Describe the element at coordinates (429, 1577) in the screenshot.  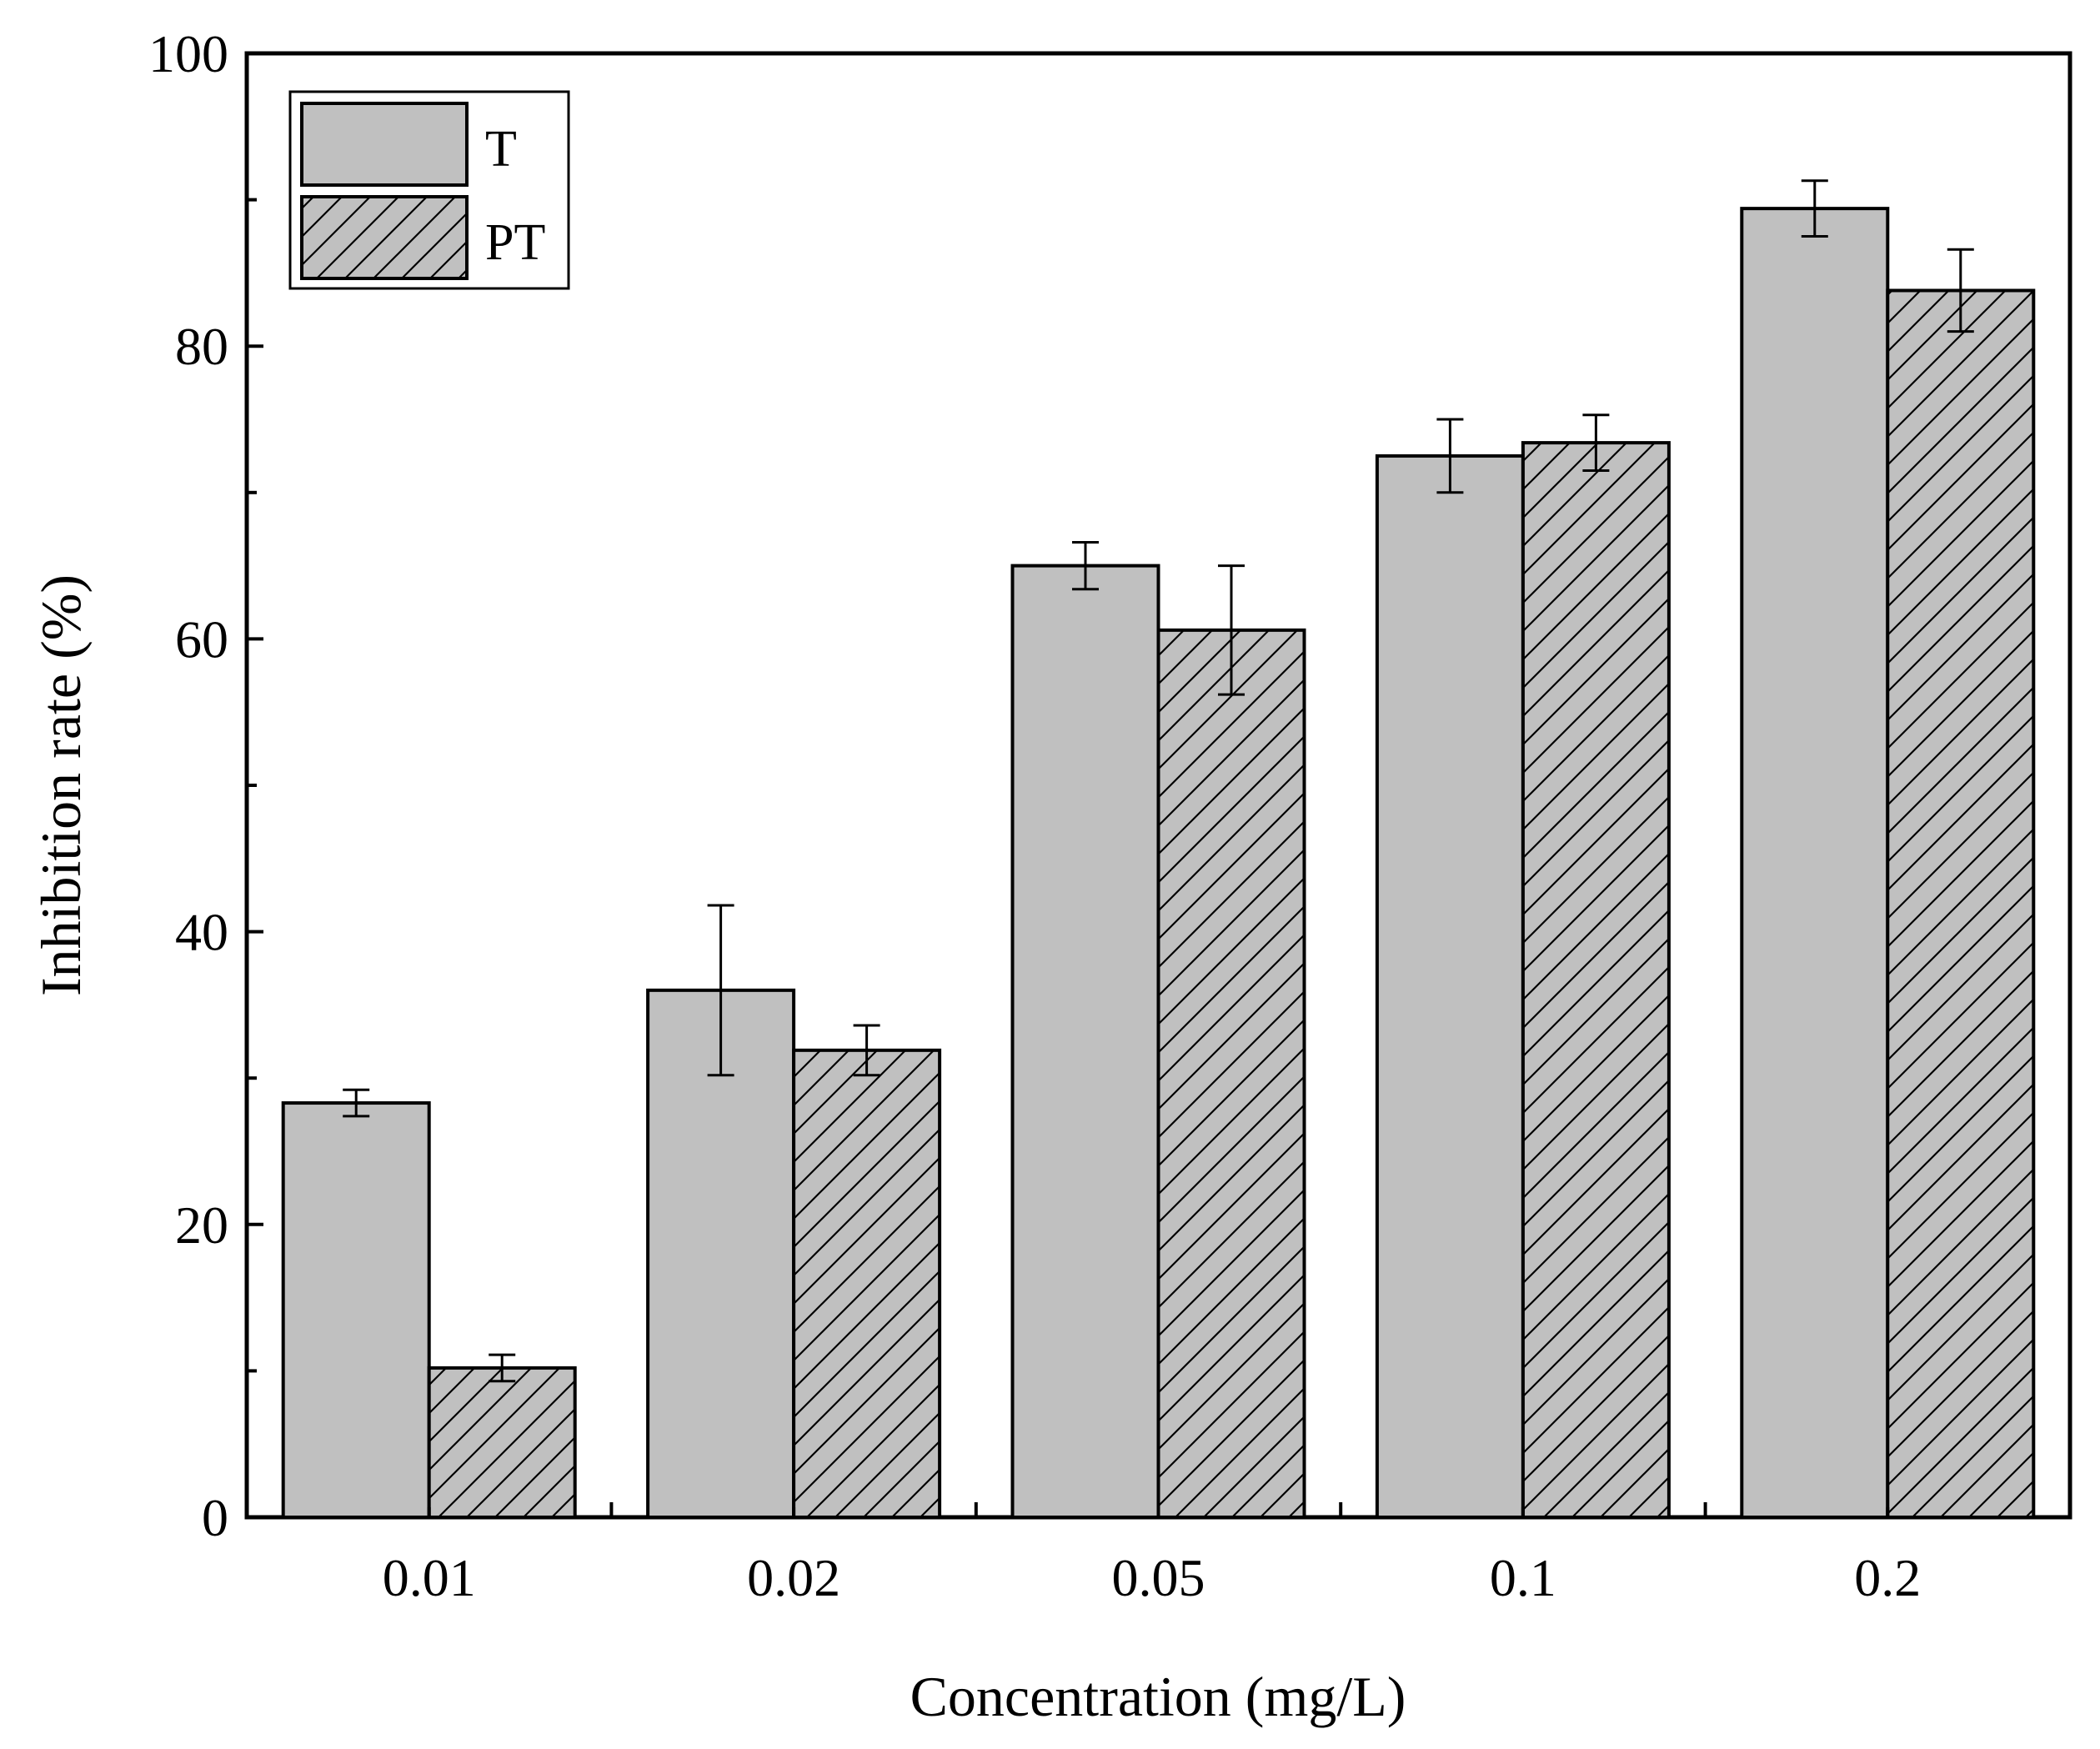
I see `x-tick-label: 0.01` at that location.